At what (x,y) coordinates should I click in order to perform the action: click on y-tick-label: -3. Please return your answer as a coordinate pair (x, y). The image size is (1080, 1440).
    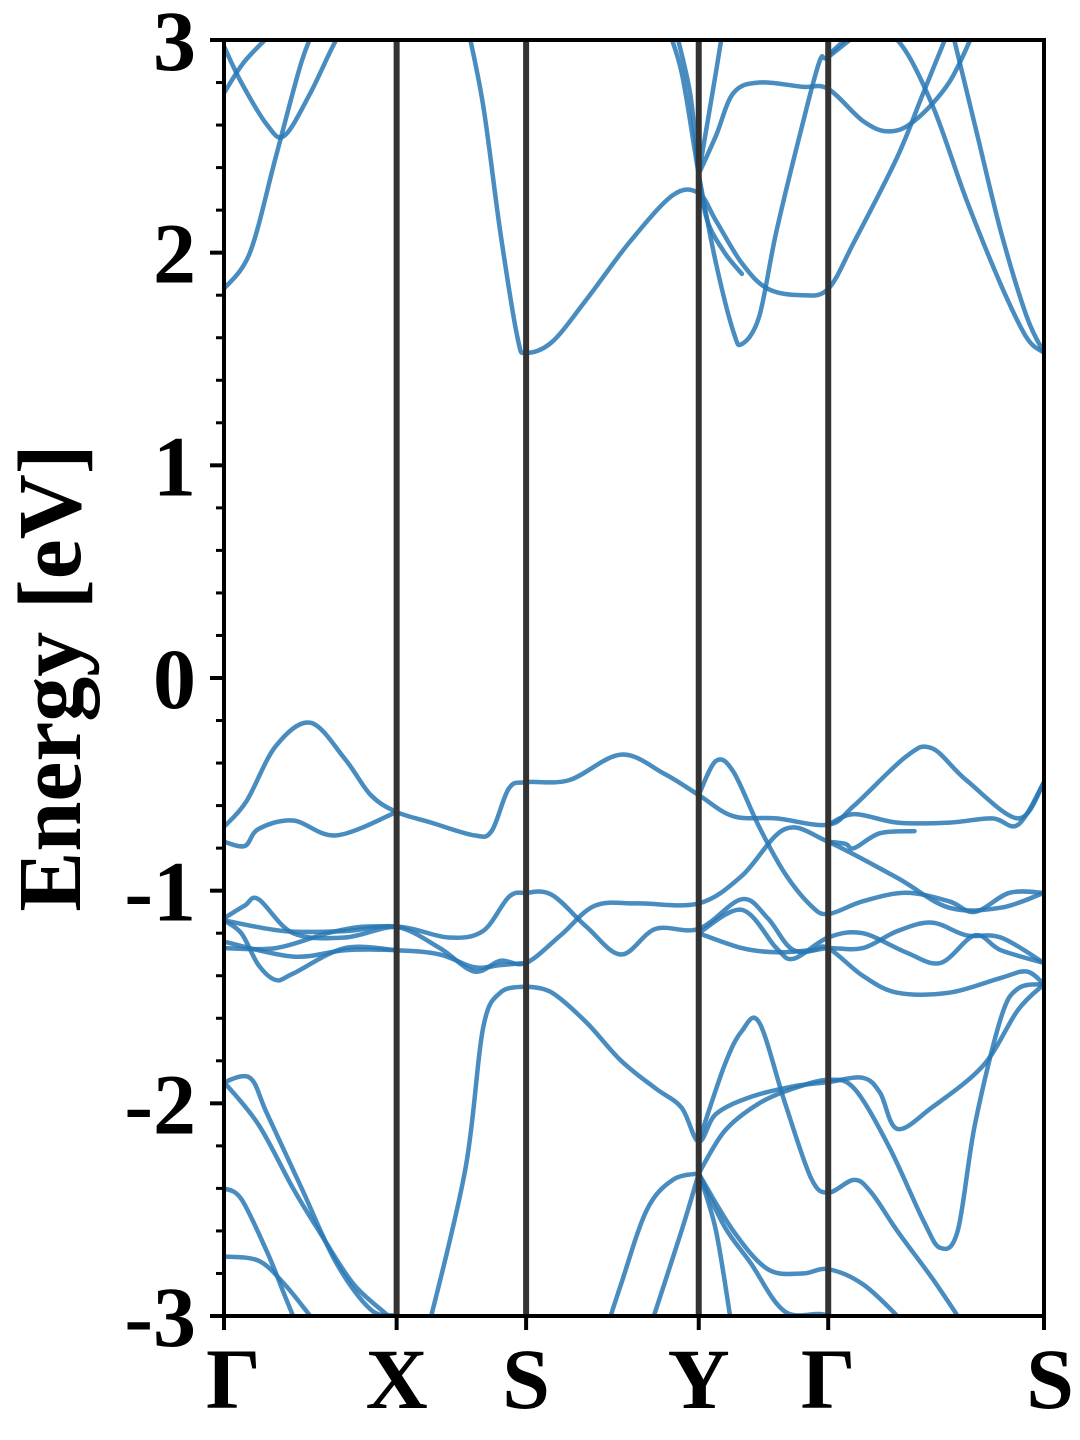
    Looking at the image, I should click on (160, 1317).